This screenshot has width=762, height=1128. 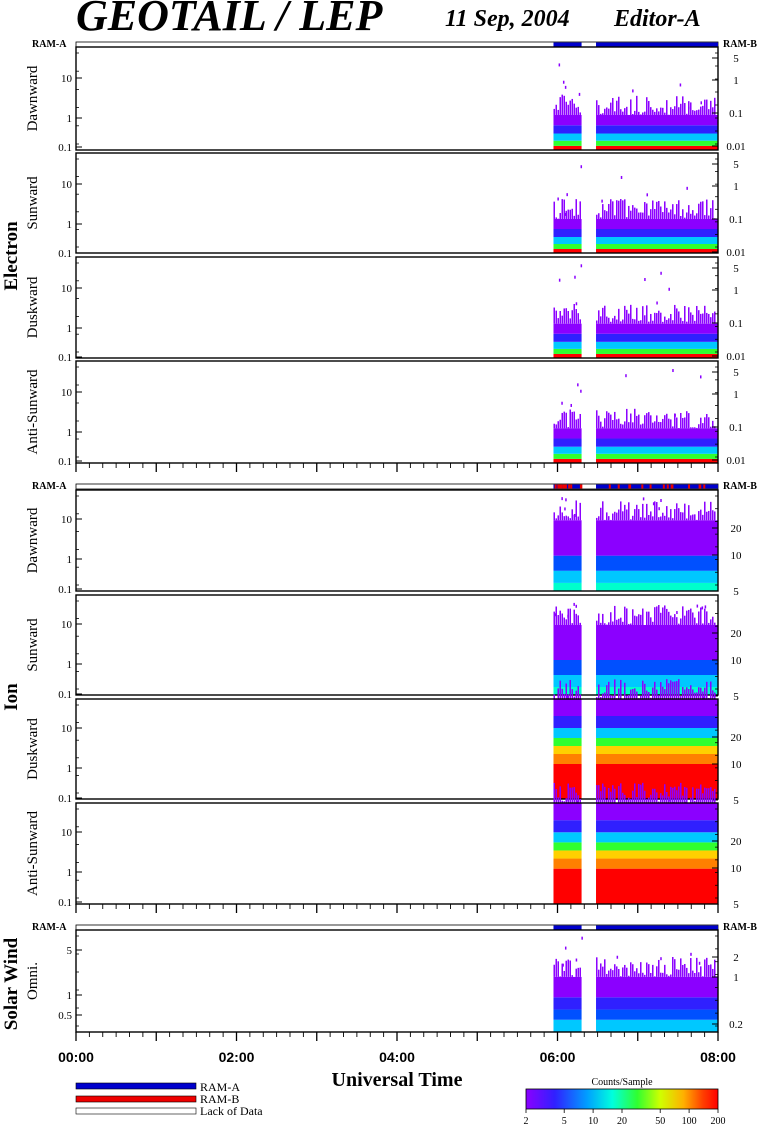 What do you see at coordinates (736, 1025) in the screenshot?
I see `right-tick-label: 0.2` at bounding box center [736, 1025].